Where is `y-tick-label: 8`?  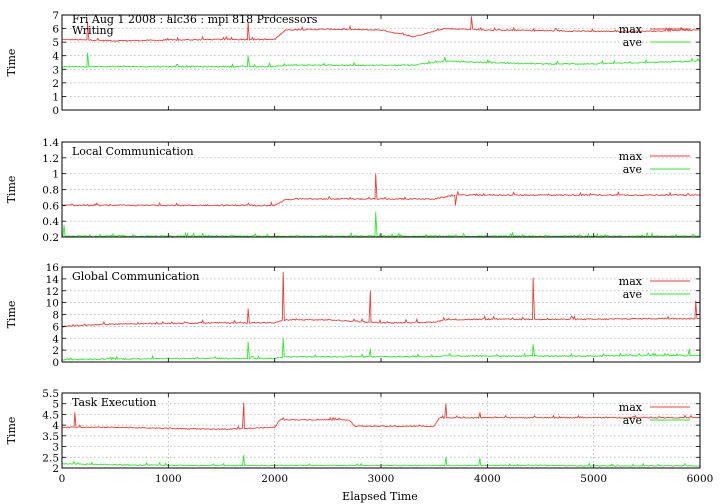
y-tick-label: 8 is located at coordinates (55, 316).